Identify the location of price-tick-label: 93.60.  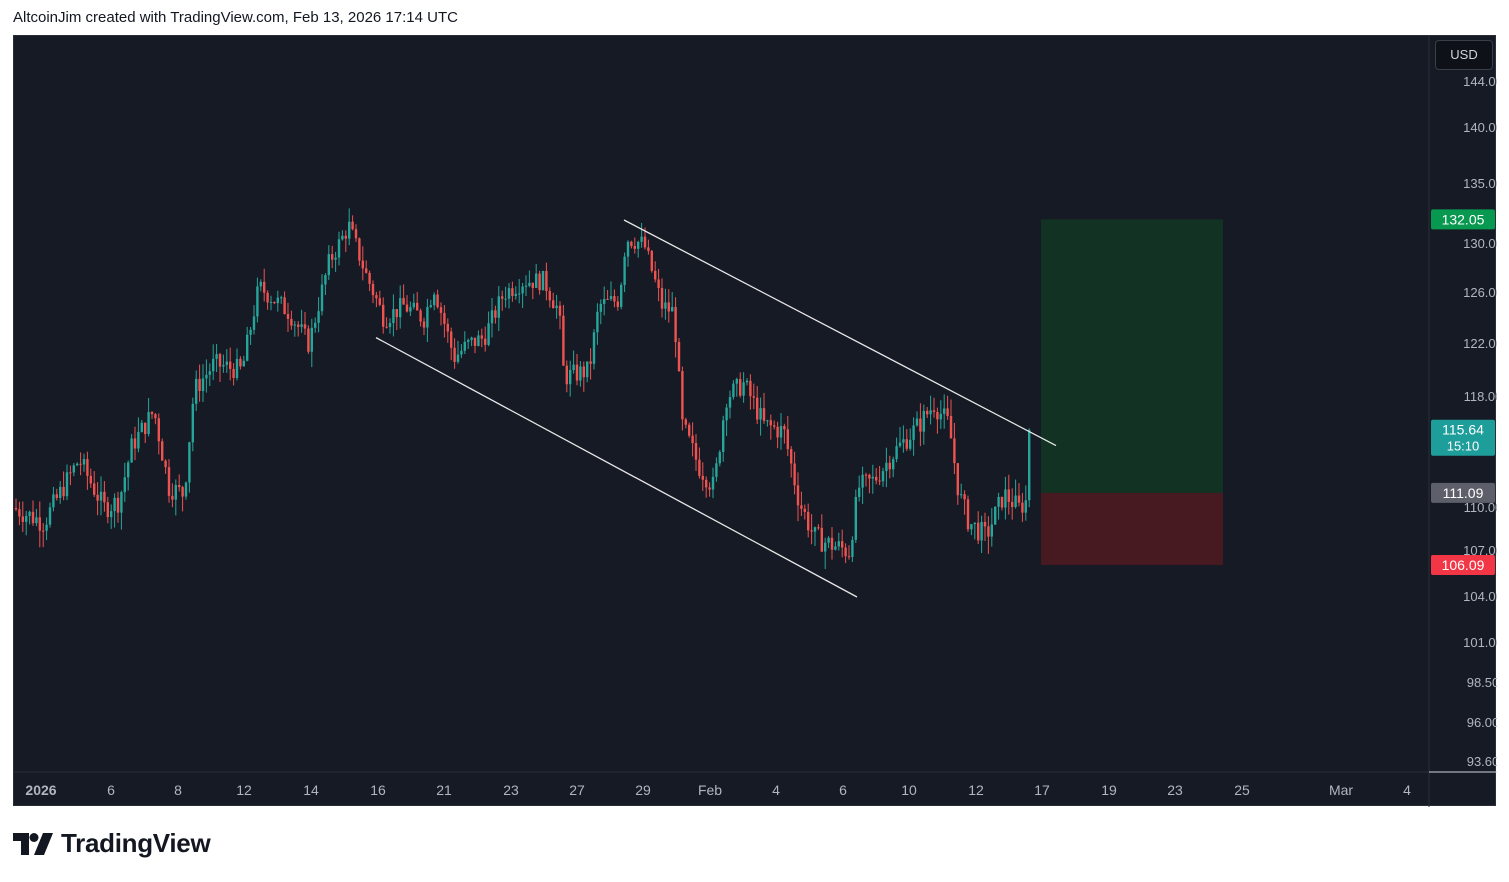
(1482, 761).